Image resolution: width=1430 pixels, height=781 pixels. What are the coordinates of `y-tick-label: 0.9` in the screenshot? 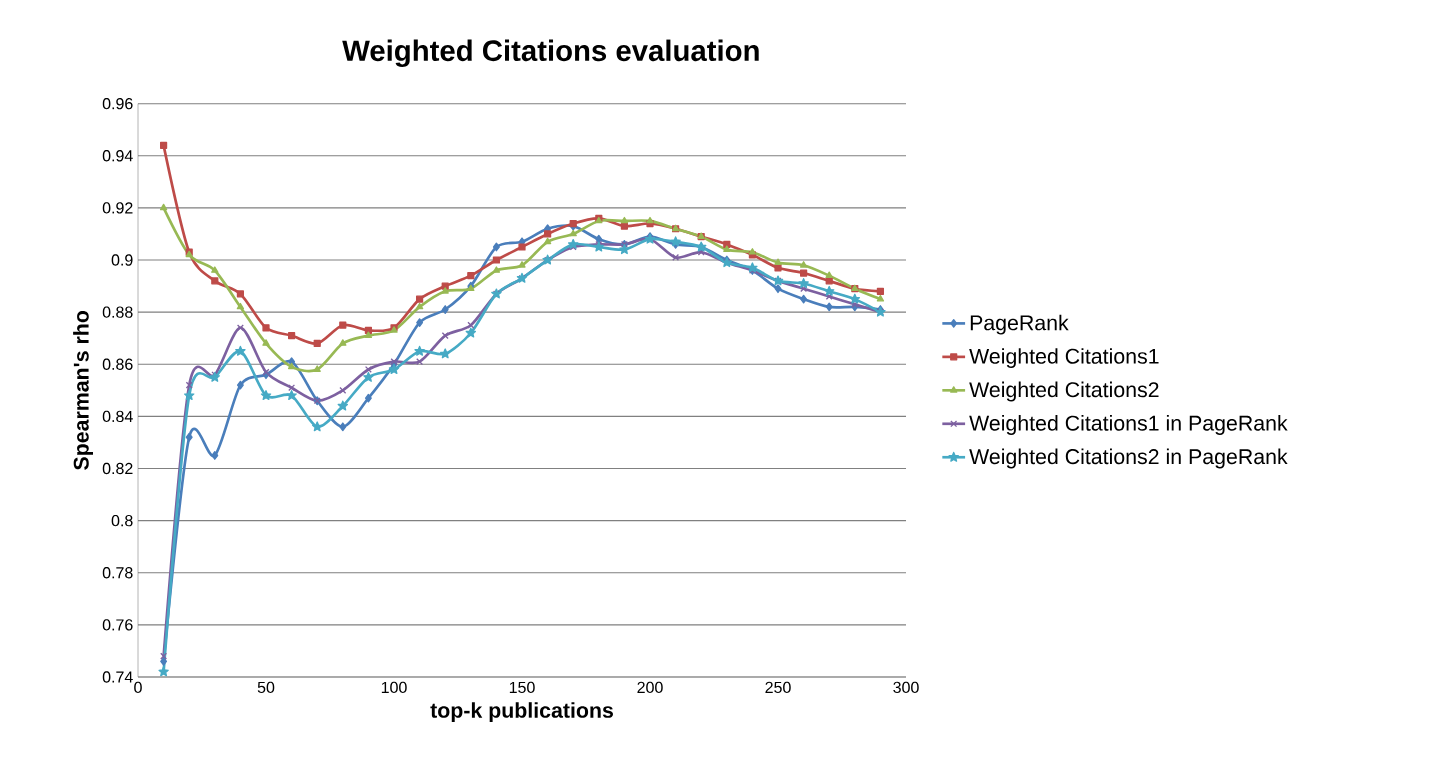 It's located at (122, 260).